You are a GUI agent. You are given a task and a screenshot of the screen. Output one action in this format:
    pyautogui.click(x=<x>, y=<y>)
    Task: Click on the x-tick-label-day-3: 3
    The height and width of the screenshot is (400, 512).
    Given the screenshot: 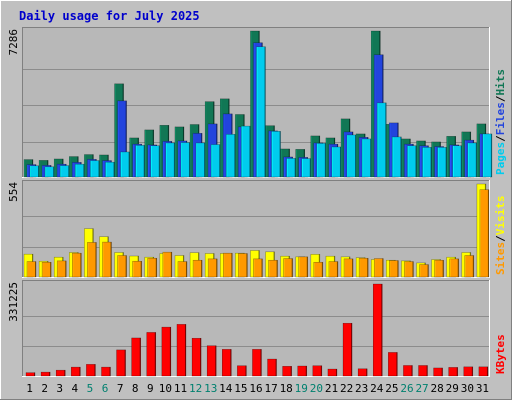 What is the action you would take?
    pyautogui.click(x=59, y=388)
    